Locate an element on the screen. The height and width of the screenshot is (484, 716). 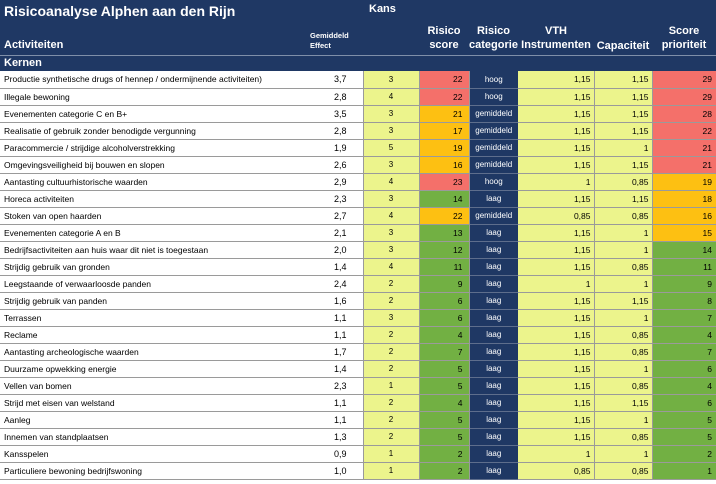
activity-name-cell: Kansspelen is located at coordinates (154, 454).